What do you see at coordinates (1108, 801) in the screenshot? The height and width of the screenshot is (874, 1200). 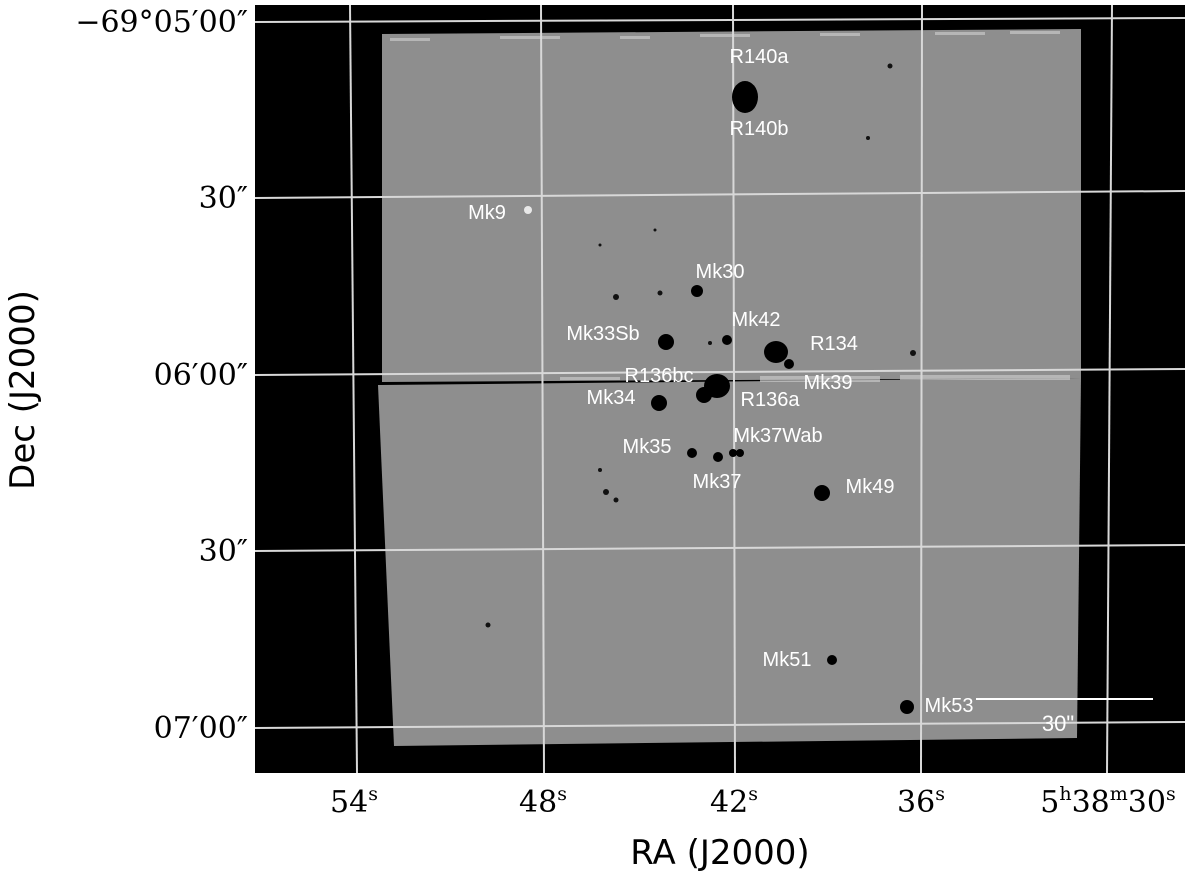 I see `ra-tick: 5h38m30s` at bounding box center [1108, 801].